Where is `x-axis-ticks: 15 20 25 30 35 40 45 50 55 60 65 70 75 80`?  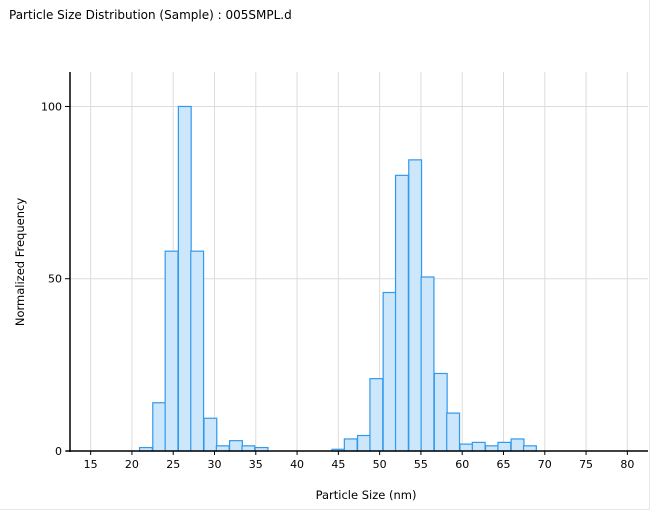
x-axis-ticks: 15 20 25 30 35 40 45 50 55 60 65 70 75 80 is located at coordinates (359, 461).